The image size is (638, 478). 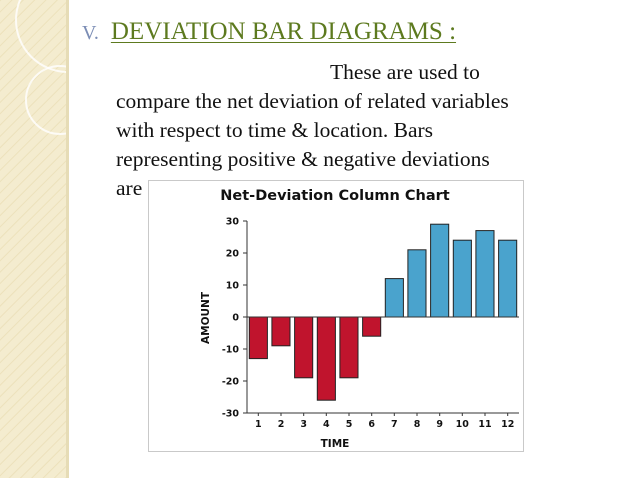 What do you see at coordinates (231, 414) in the screenshot?
I see `y-tick-label: -30` at bounding box center [231, 414].